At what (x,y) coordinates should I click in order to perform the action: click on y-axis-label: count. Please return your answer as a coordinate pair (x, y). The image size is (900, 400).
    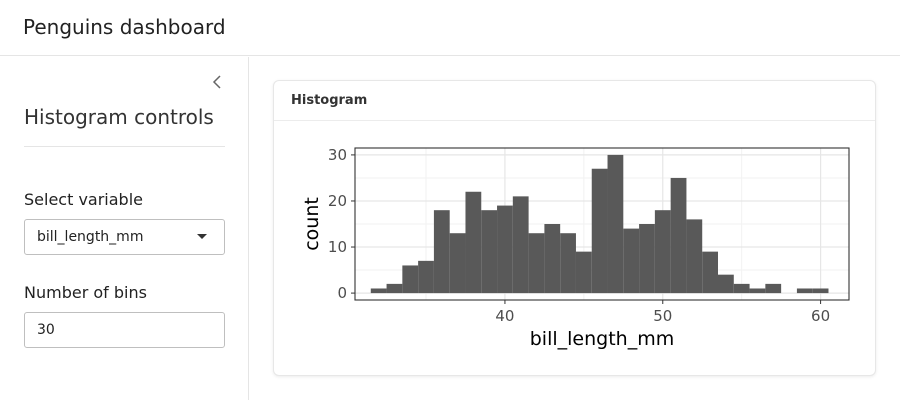
    Looking at the image, I should click on (312, 224).